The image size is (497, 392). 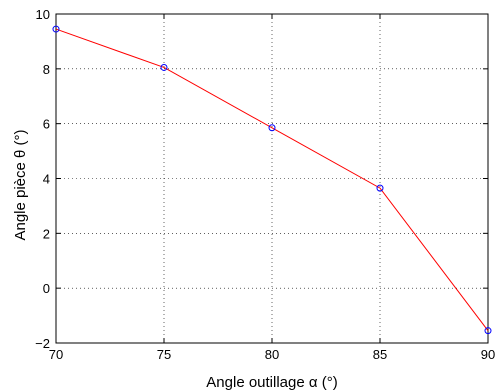 What do you see at coordinates (46, 288) in the screenshot?
I see `y-tick-label: 0` at bounding box center [46, 288].